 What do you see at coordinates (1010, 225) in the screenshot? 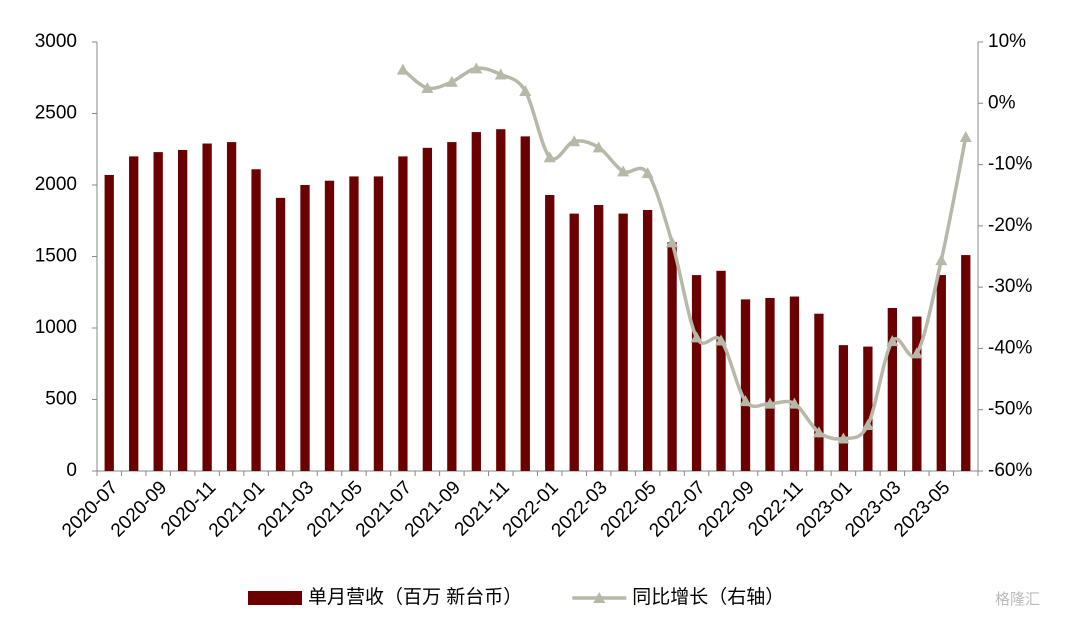
I see `y2-tick-label: -20%` at bounding box center [1010, 225].